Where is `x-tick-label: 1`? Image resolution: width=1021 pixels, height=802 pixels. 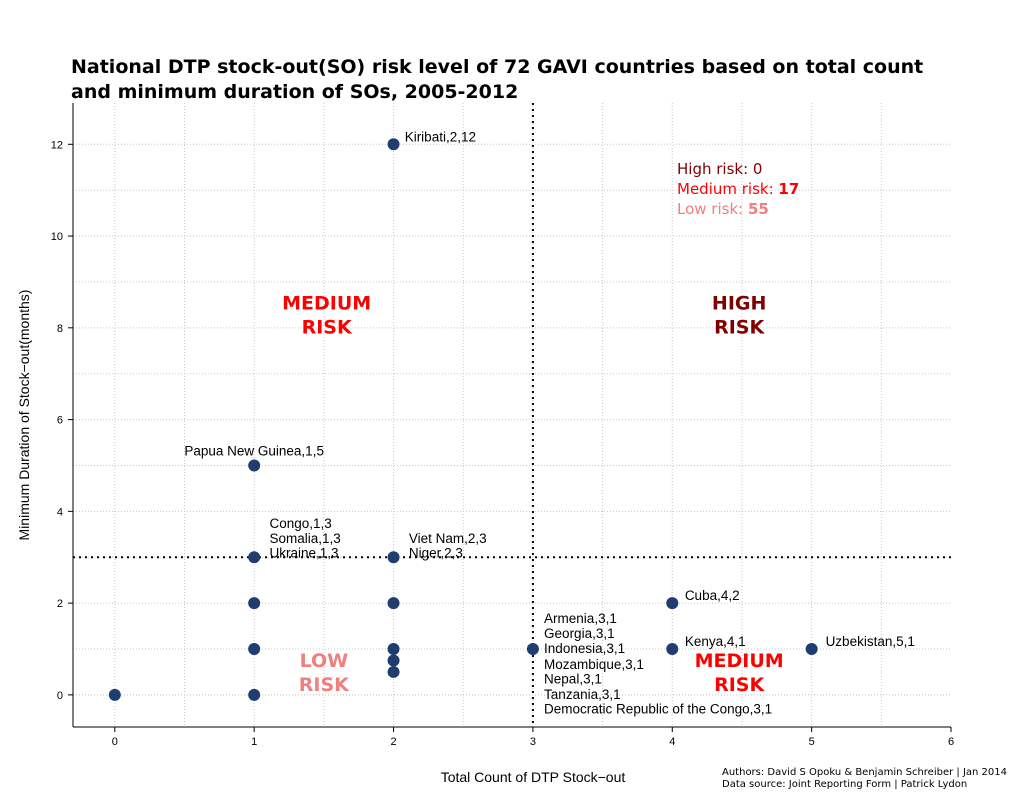 x-tick-label: 1 is located at coordinates (254, 742).